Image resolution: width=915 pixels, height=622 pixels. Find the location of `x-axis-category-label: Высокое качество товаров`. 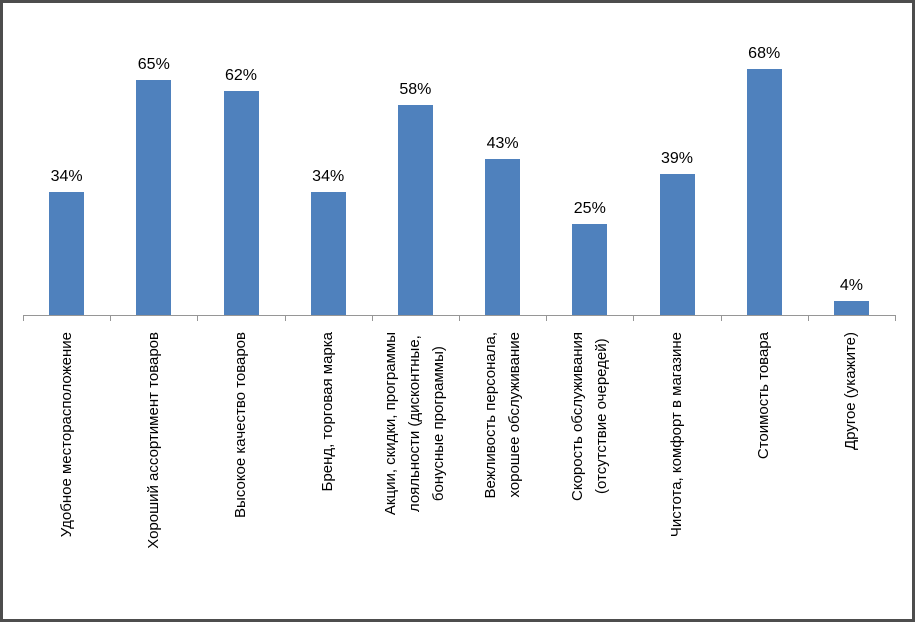

x-axis-category-label: Высокое качество товаров is located at coordinates (240, 425).